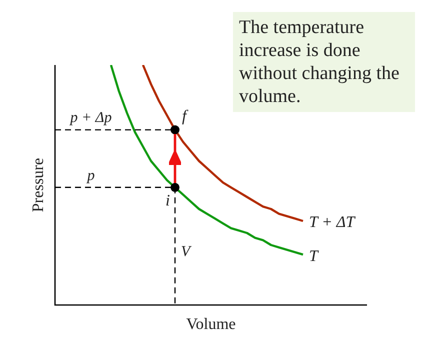 The width and height of the screenshot is (428, 337). I want to click on text: V, so click(185, 252).